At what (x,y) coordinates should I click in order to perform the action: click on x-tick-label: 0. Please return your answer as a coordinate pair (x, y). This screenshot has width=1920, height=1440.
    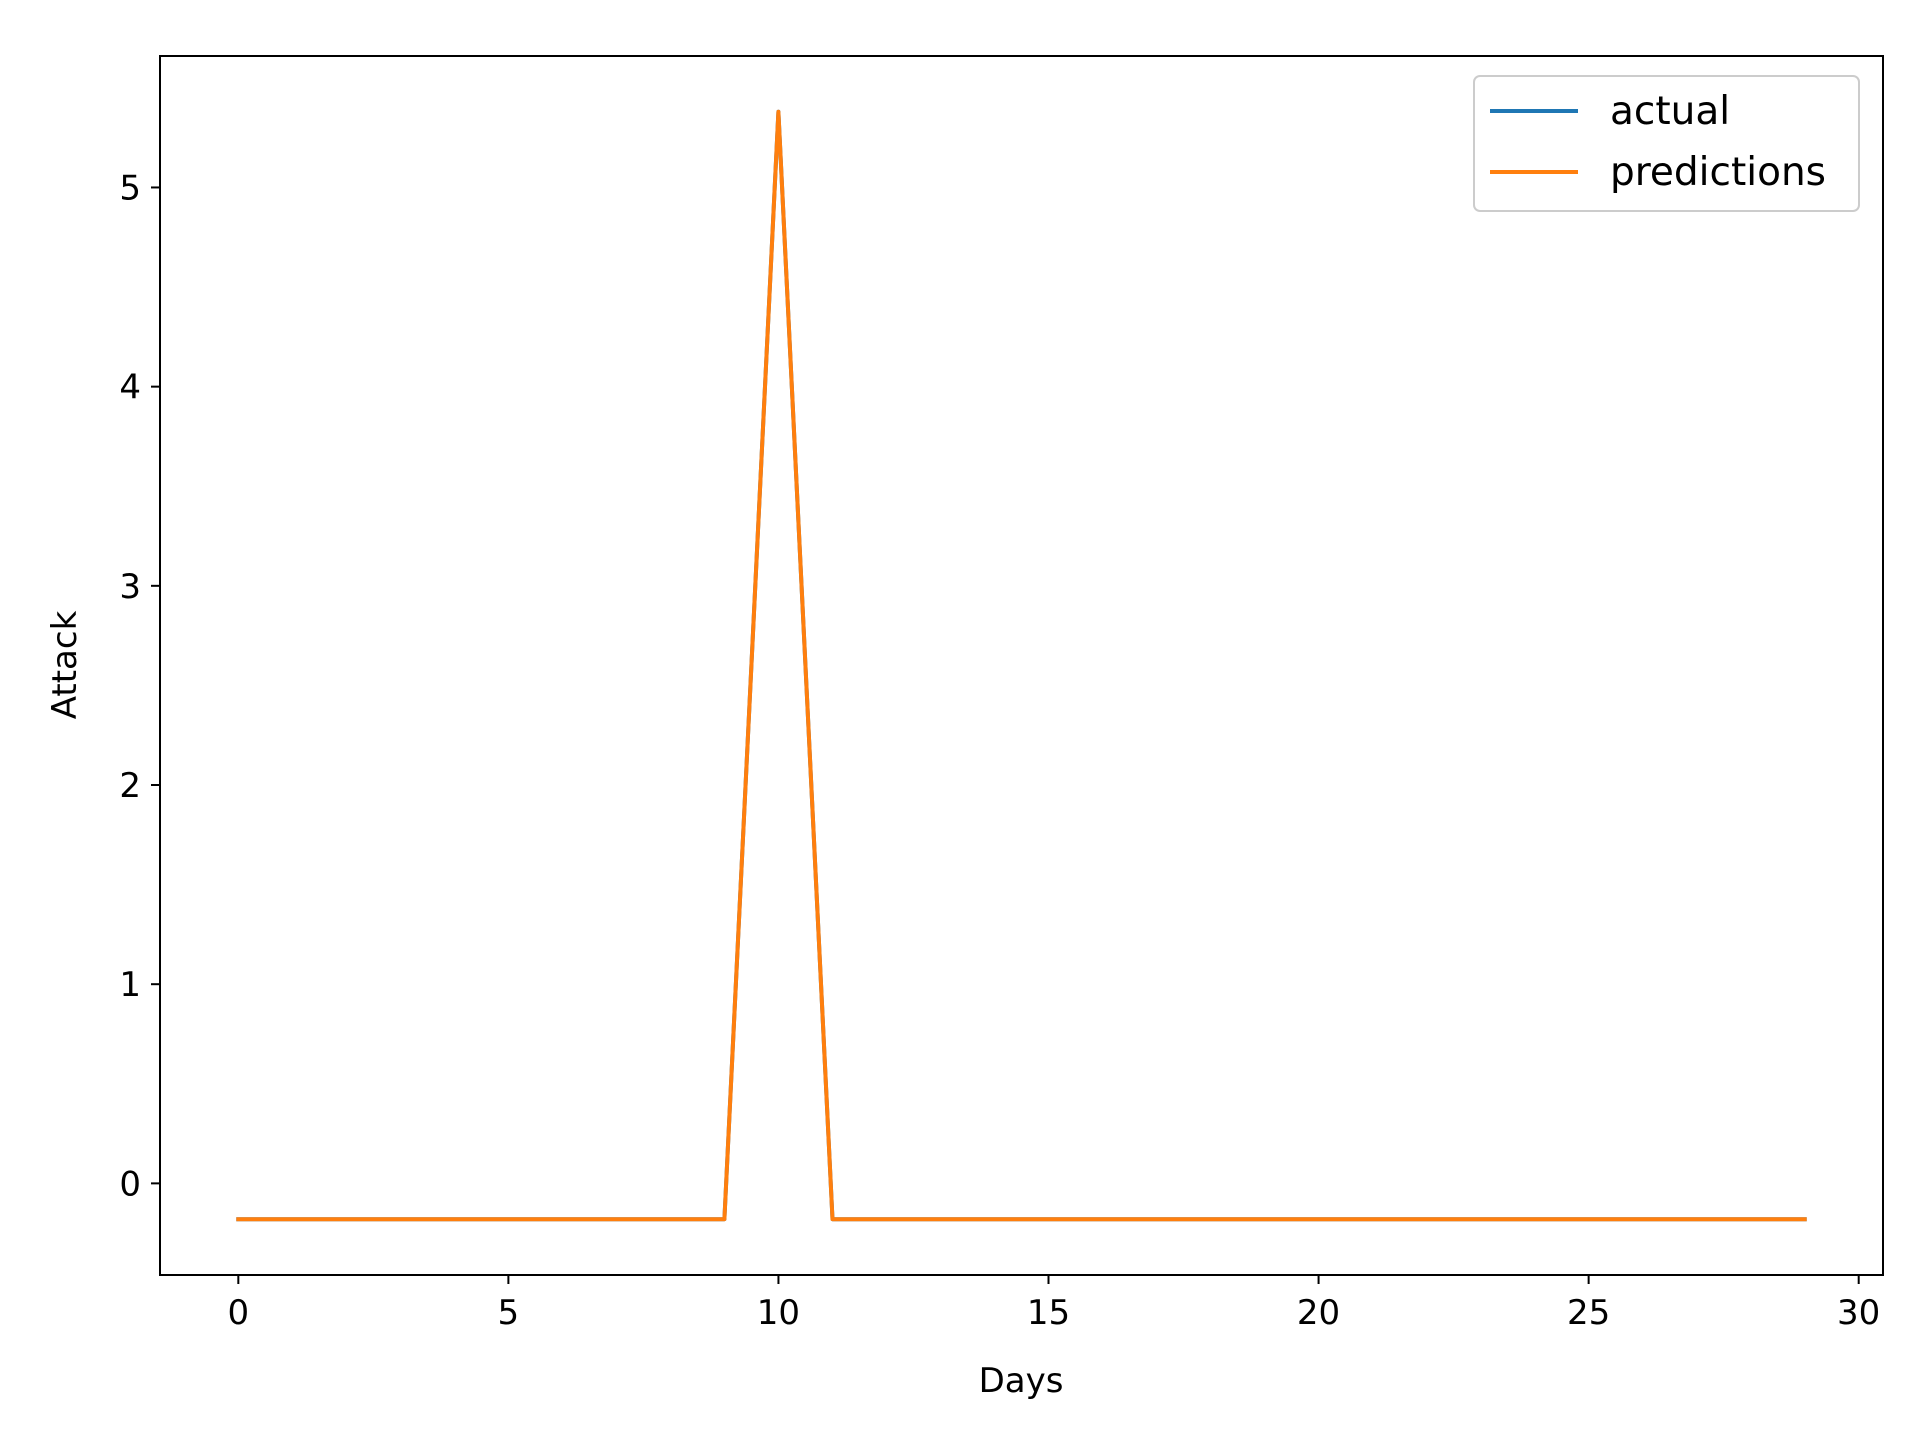
    Looking at the image, I should click on (238, 1313).